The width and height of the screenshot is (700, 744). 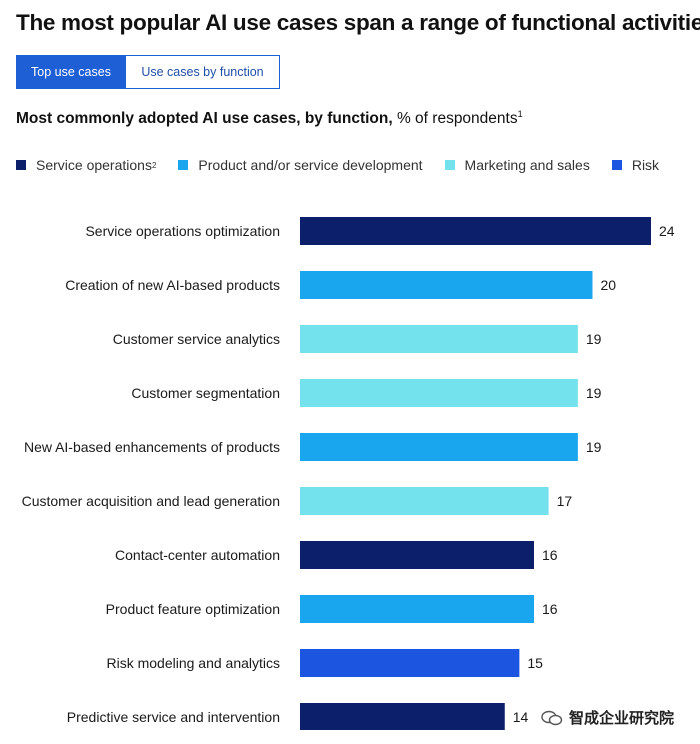 I want to click on value-label: 15, so click(x=535, y=663).